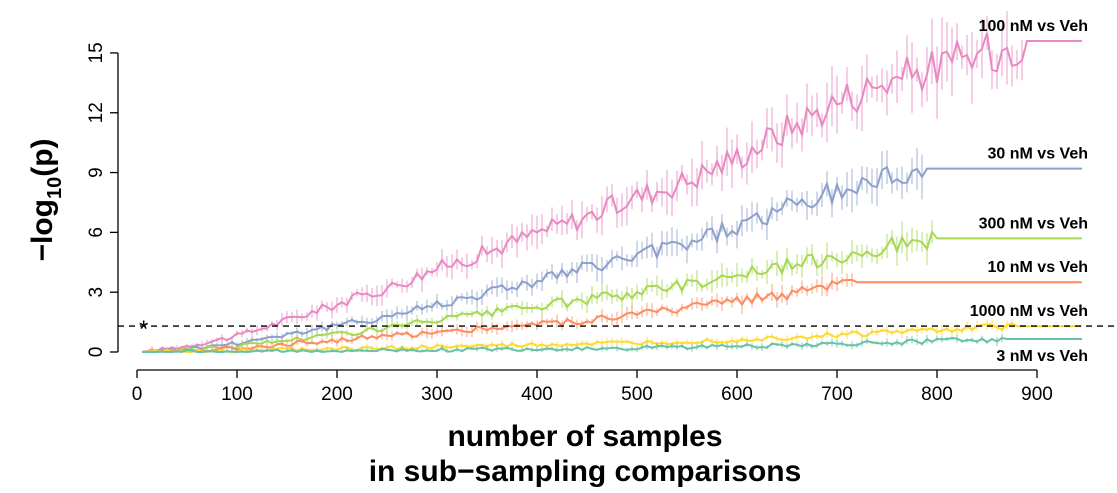 This screenshot has height=493, width=1117. Describe the element at coordinates (592, 387) in the screenshot. I see `x-axis: 0 100 200 300 400 500 600 700 800 900` at that location.